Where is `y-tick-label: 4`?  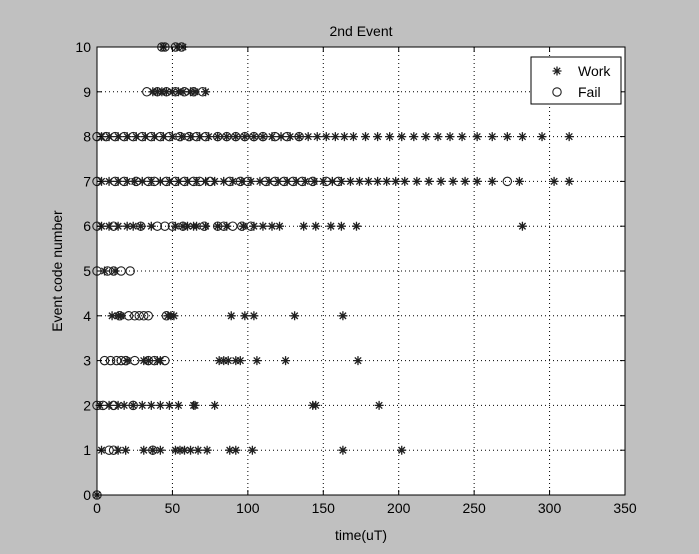 y-tick-label: 4 is located at coordinates (87, 316).